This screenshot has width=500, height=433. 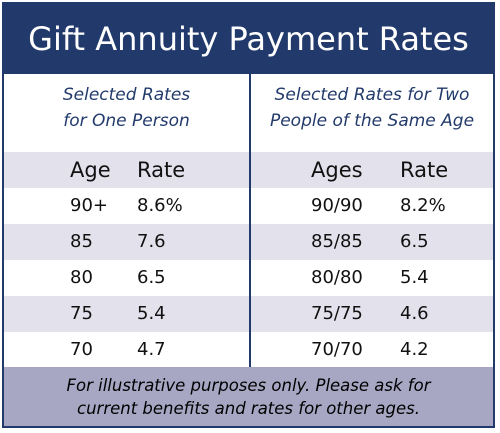 What do you see at coordinates (337, 241) in the screenshot?
I see `right-ages: 85/85` at bounding box center [337, 241].